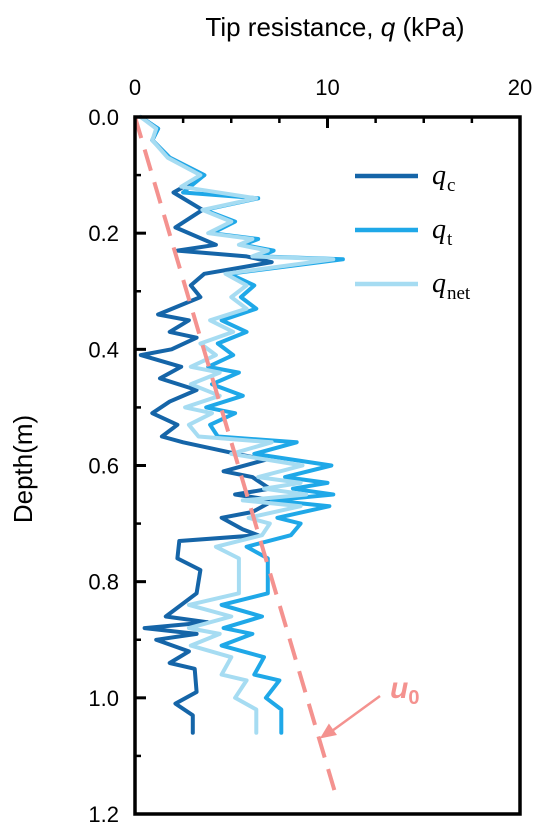 This screenshot has height=837, width=550. I want to click on annotation: u0, so click(369, 705).